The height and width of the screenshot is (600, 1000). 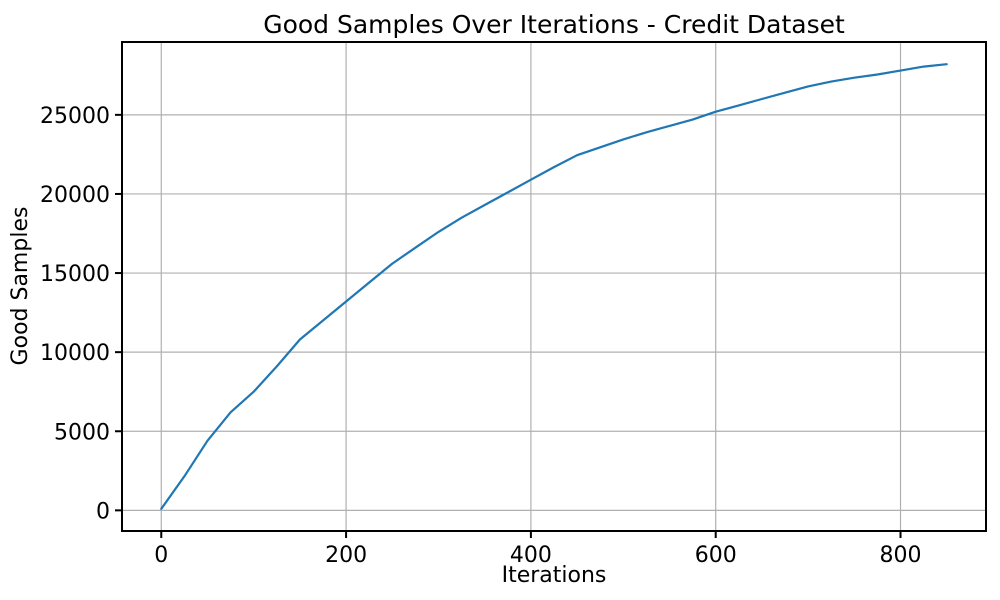 I want to click on y-tick-label: 0, so click(x=103, y=511).